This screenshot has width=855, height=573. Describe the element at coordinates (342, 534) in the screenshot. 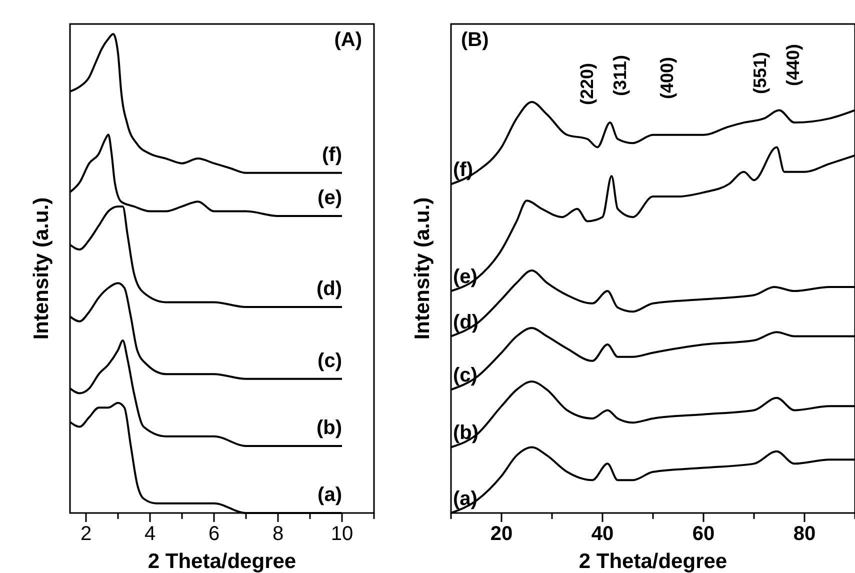

I see `x-tick-label: 10` at that location.